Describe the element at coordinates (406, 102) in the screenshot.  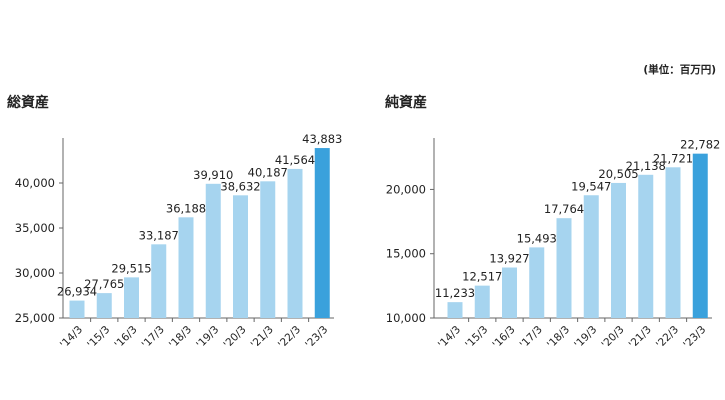
I see `chart-title: 純資産` at that location.